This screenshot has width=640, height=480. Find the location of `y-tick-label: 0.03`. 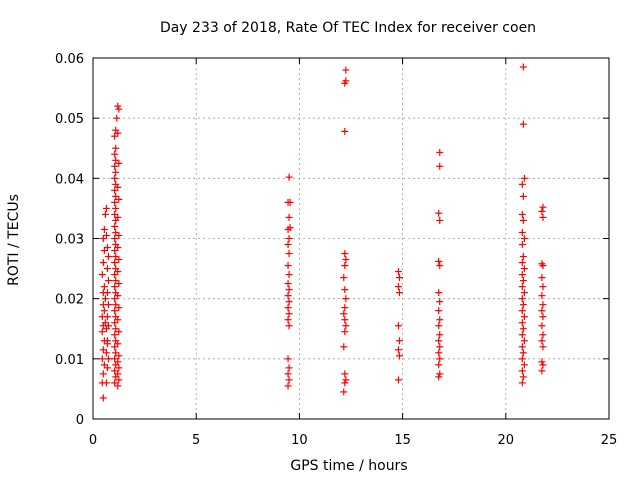

y-tick-label: 0.03 is located at coordinates (69, 240).